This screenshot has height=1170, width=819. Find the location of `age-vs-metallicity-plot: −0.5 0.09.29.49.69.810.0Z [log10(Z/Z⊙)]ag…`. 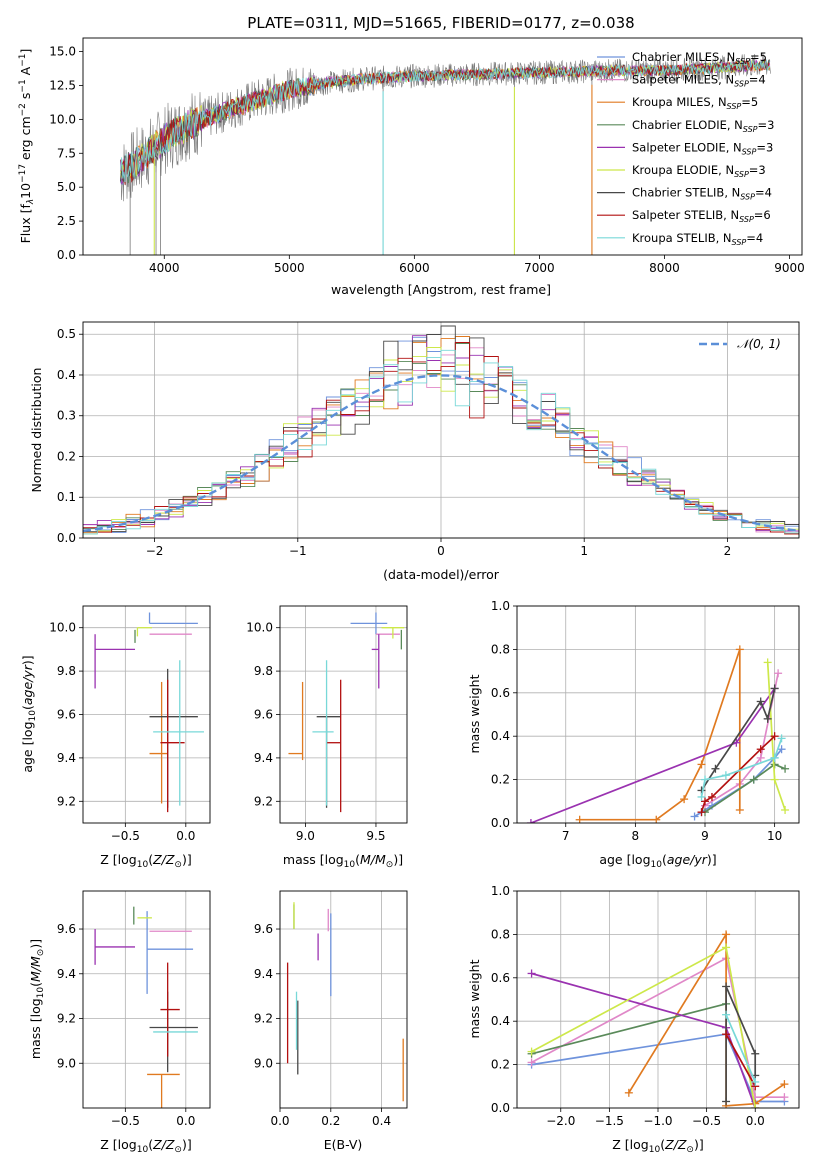

age-vs-metallicity-plot: −0.5 0.09.29.49.69.810.0Z [log10(Z/Z⊙)]ag… is located at coordinates (115, 737).